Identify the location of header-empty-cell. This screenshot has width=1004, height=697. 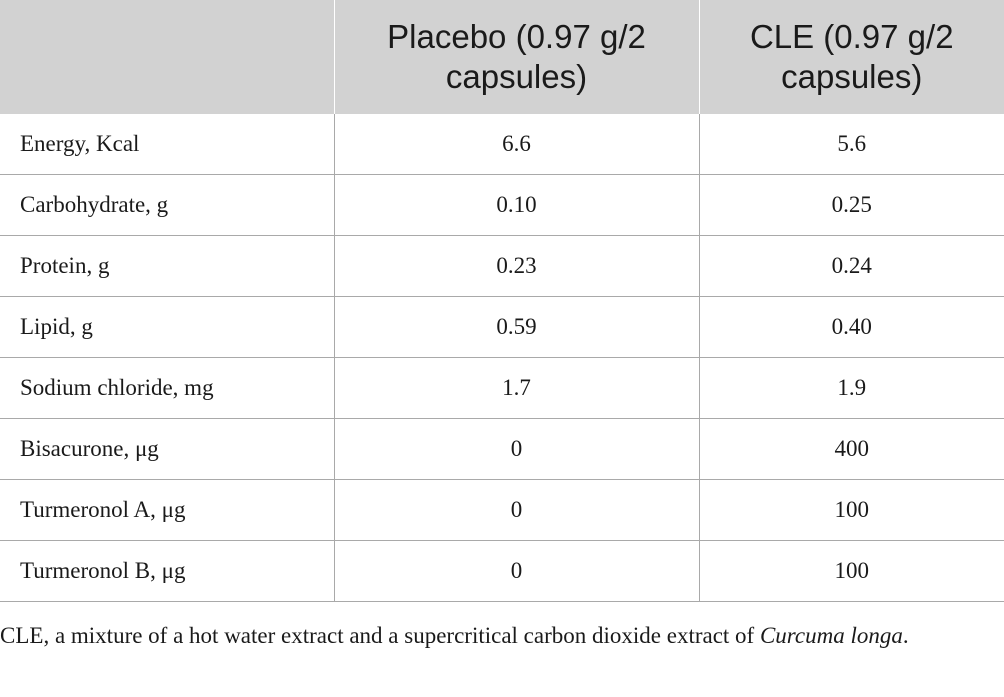
(167, 57).